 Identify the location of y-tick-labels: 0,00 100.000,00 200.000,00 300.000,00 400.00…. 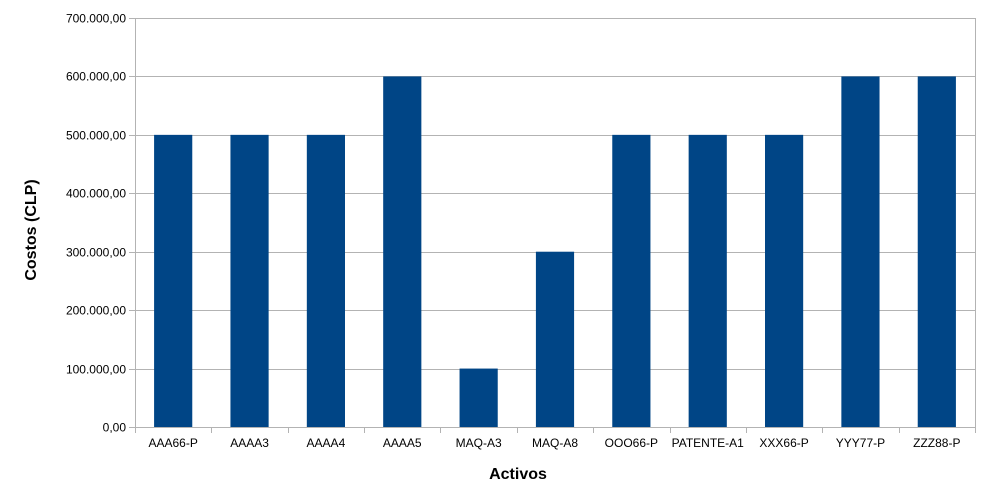
(96, 223).